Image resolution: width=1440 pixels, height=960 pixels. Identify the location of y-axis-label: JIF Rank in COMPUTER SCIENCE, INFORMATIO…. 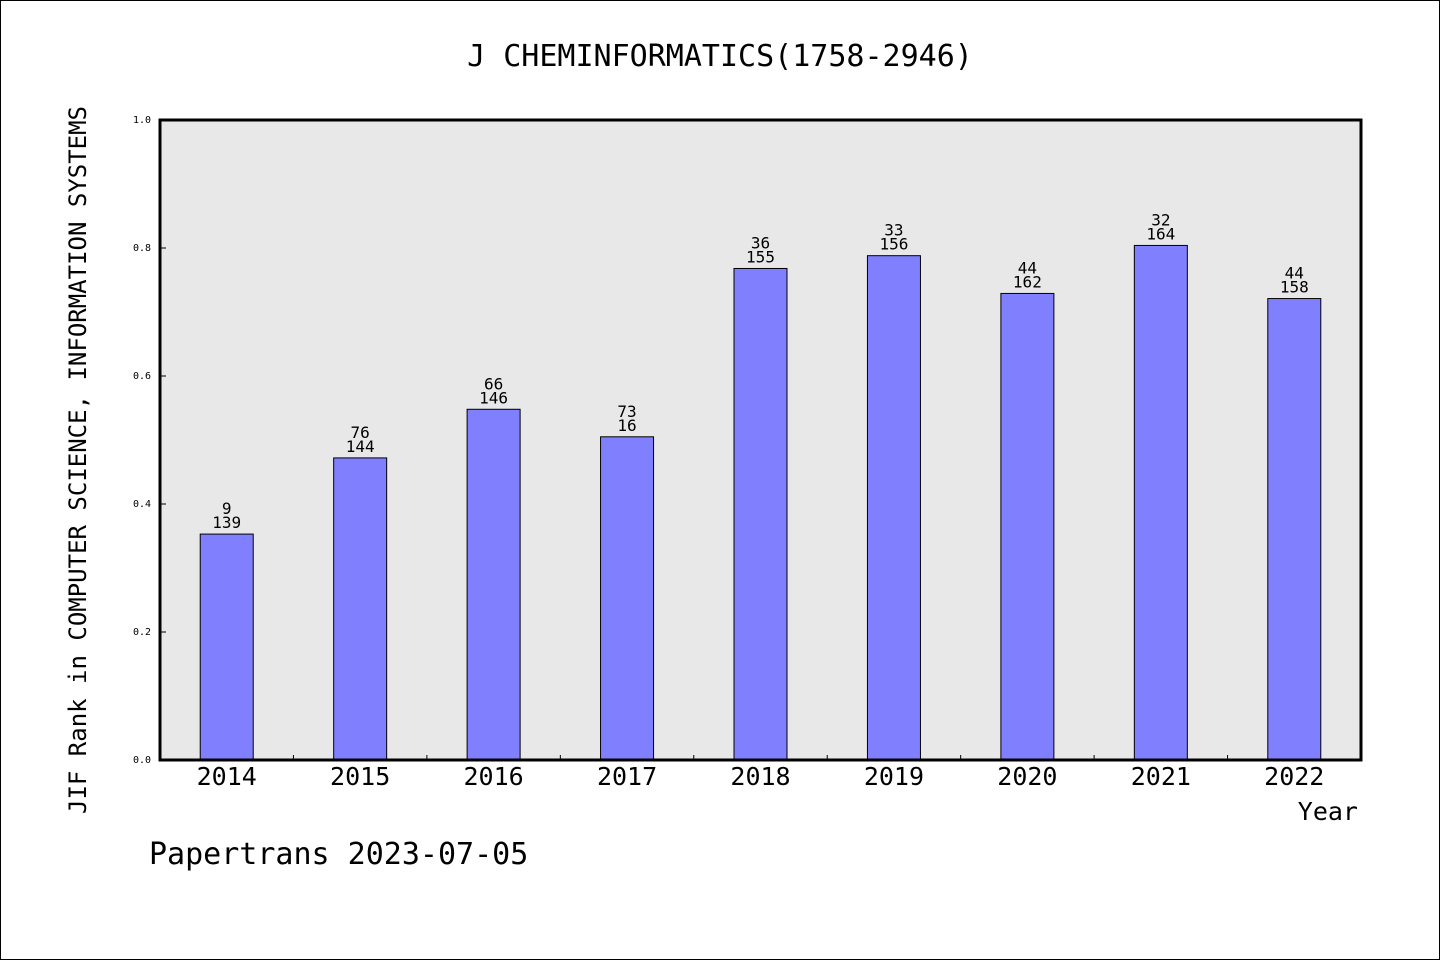
(78, 460).